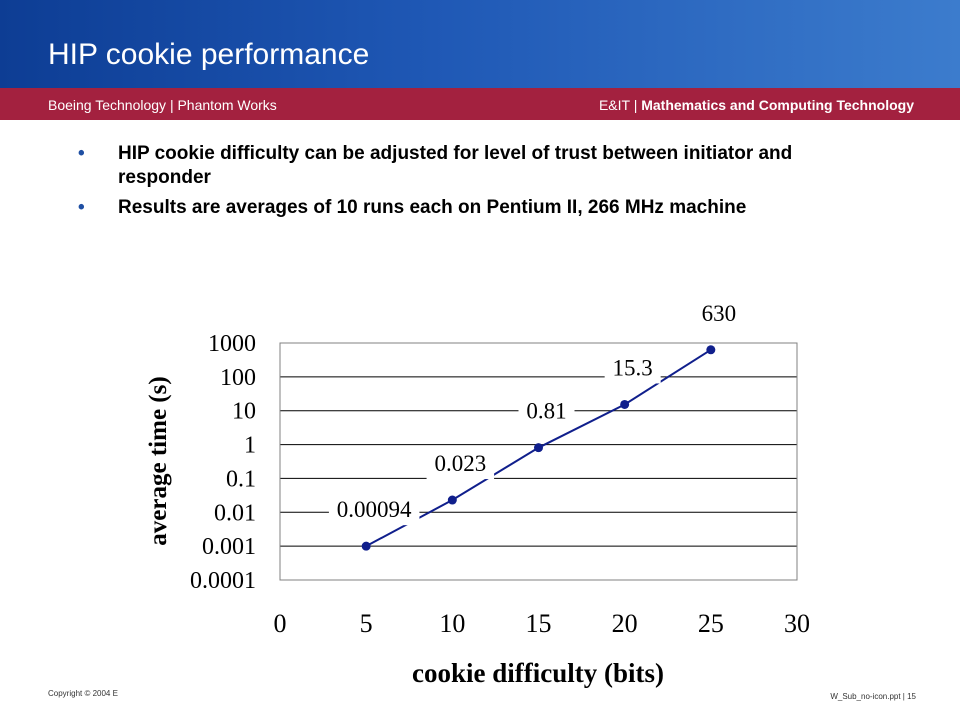 The width and height of the screenshot is (960, 720). I want to click on y-tick-label: 100, so click(238, 378).